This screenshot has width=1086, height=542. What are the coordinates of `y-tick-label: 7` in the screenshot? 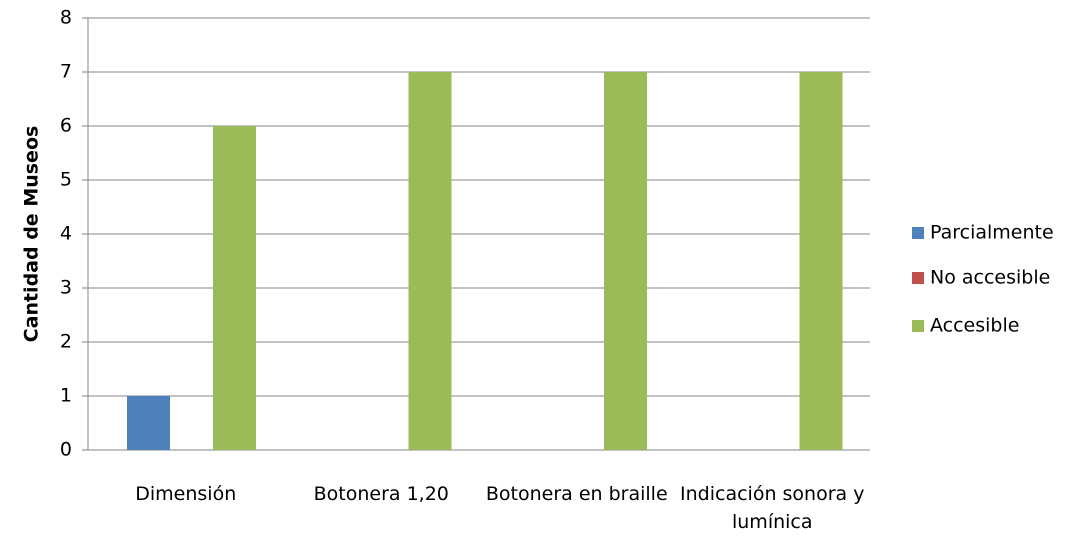 It's located at (66, 72).